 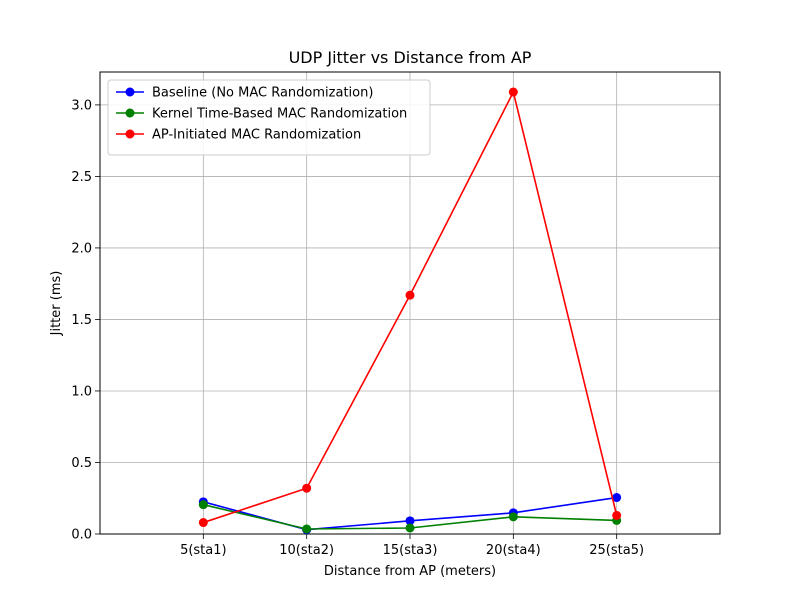 I want to click on y-tick-label: 0.5, so click(x=81, y=463).